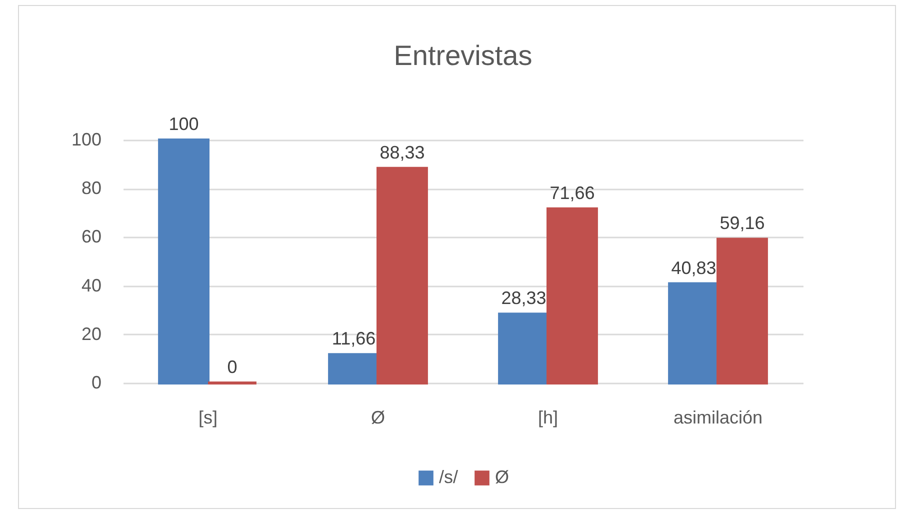  What do you see at coordinates (718, 418) in the screenshot?
I see `x-tick-label: asimilación` at bounding box center [718, 418].